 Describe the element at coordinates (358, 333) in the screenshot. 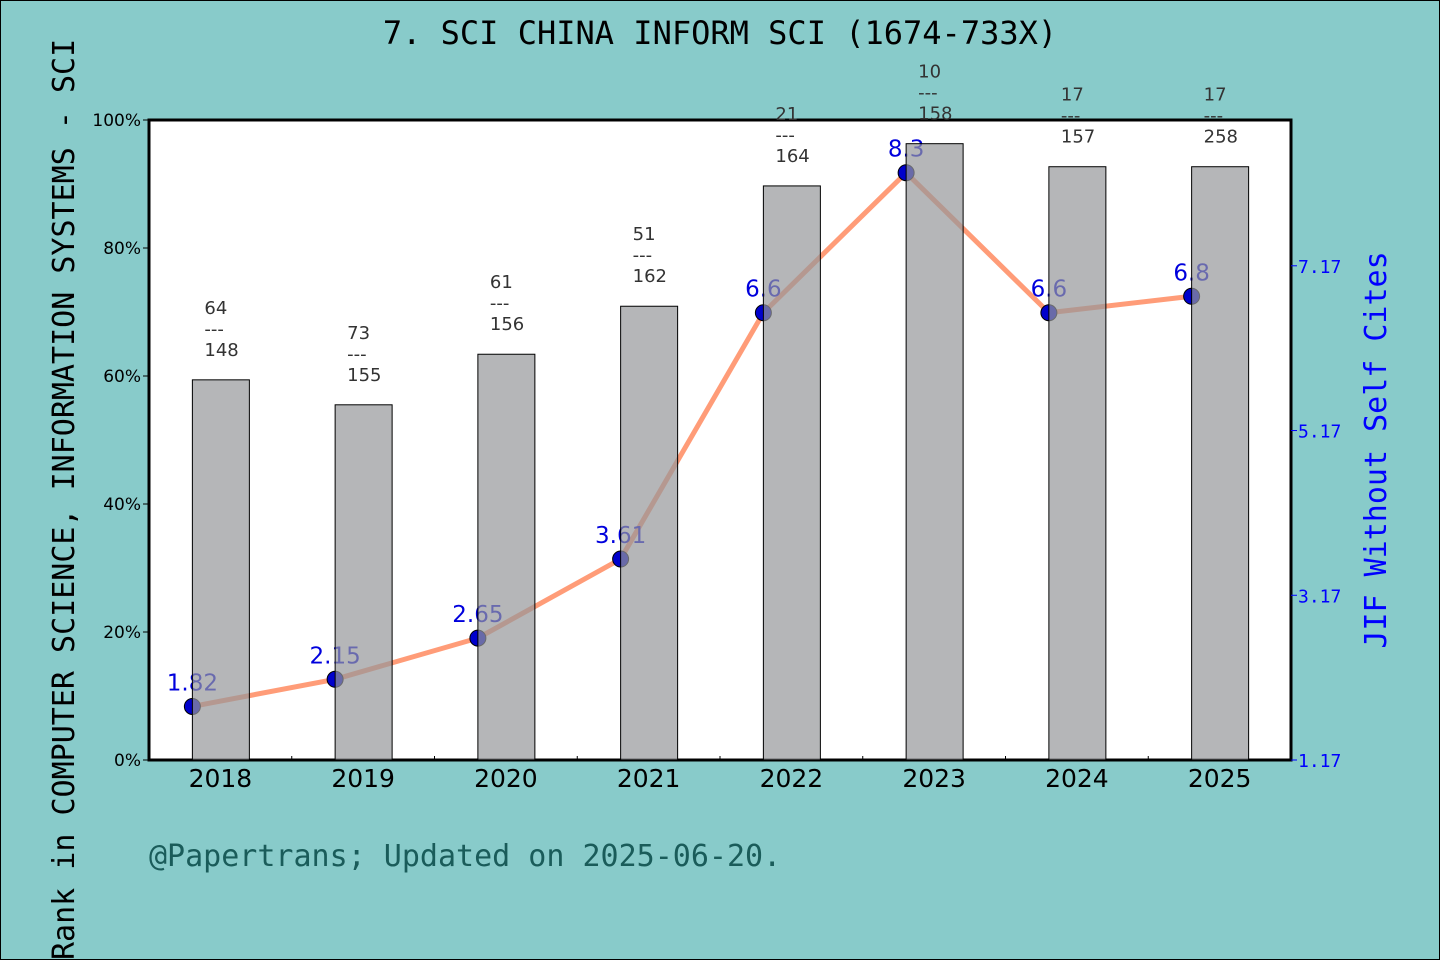

I see `rank-number: 73` at that location.